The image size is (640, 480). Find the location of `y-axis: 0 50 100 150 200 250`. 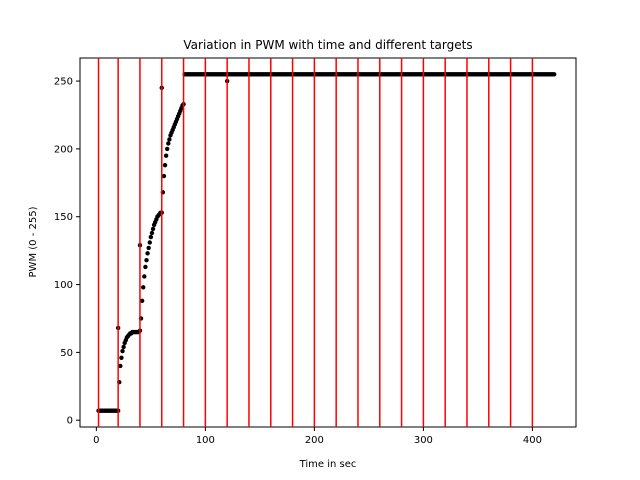

y-axis: 0 50 100 150 200 250 is located at coordinates (67, 252).